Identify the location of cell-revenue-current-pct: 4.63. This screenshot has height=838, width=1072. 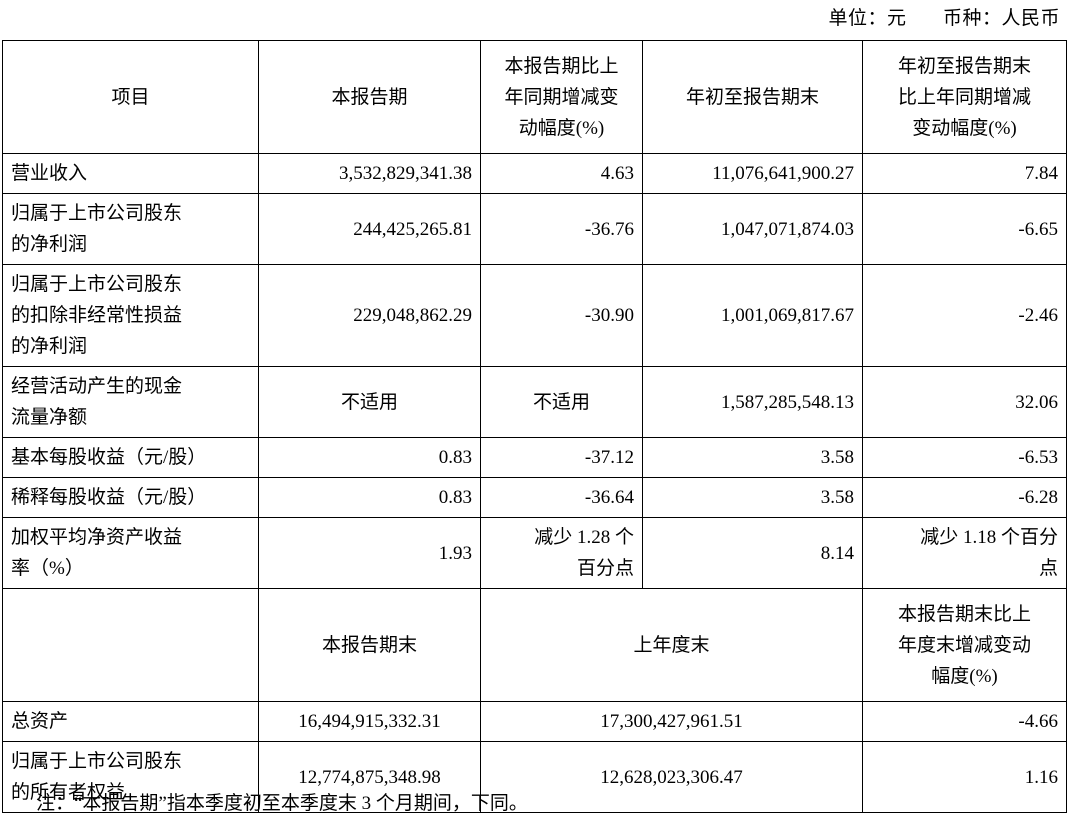
(561, 173).